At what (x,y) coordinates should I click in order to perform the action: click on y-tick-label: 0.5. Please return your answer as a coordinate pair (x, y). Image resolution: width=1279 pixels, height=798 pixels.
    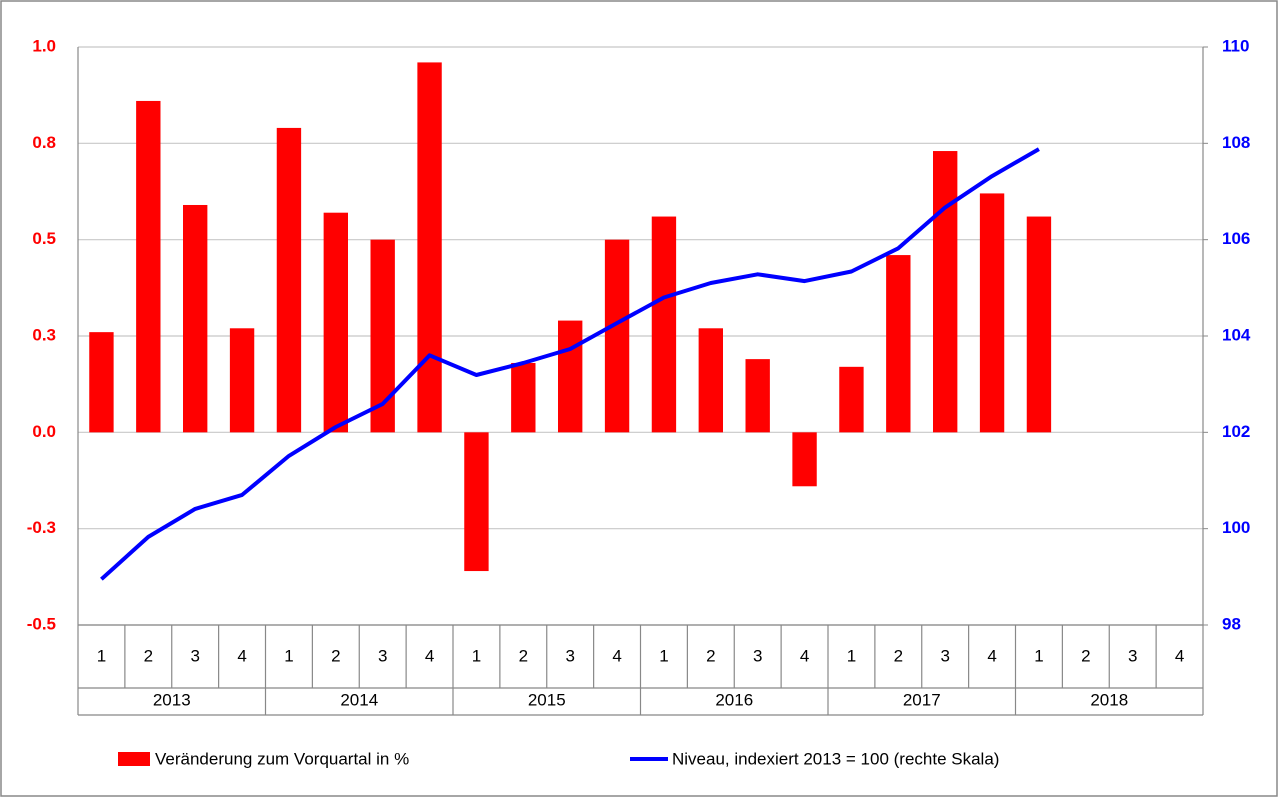
    Looking at the image, I should click on (44, 238).